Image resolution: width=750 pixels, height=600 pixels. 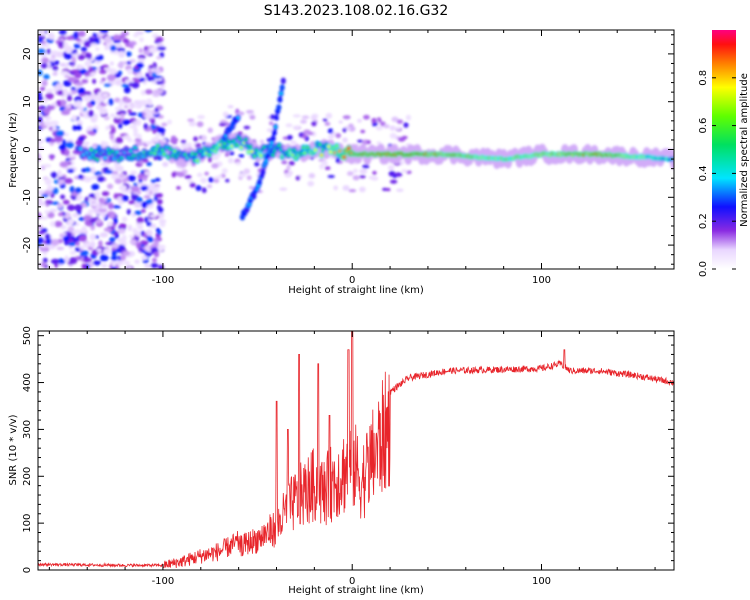 I want to click on branch-core, so click(x=266, y=161).